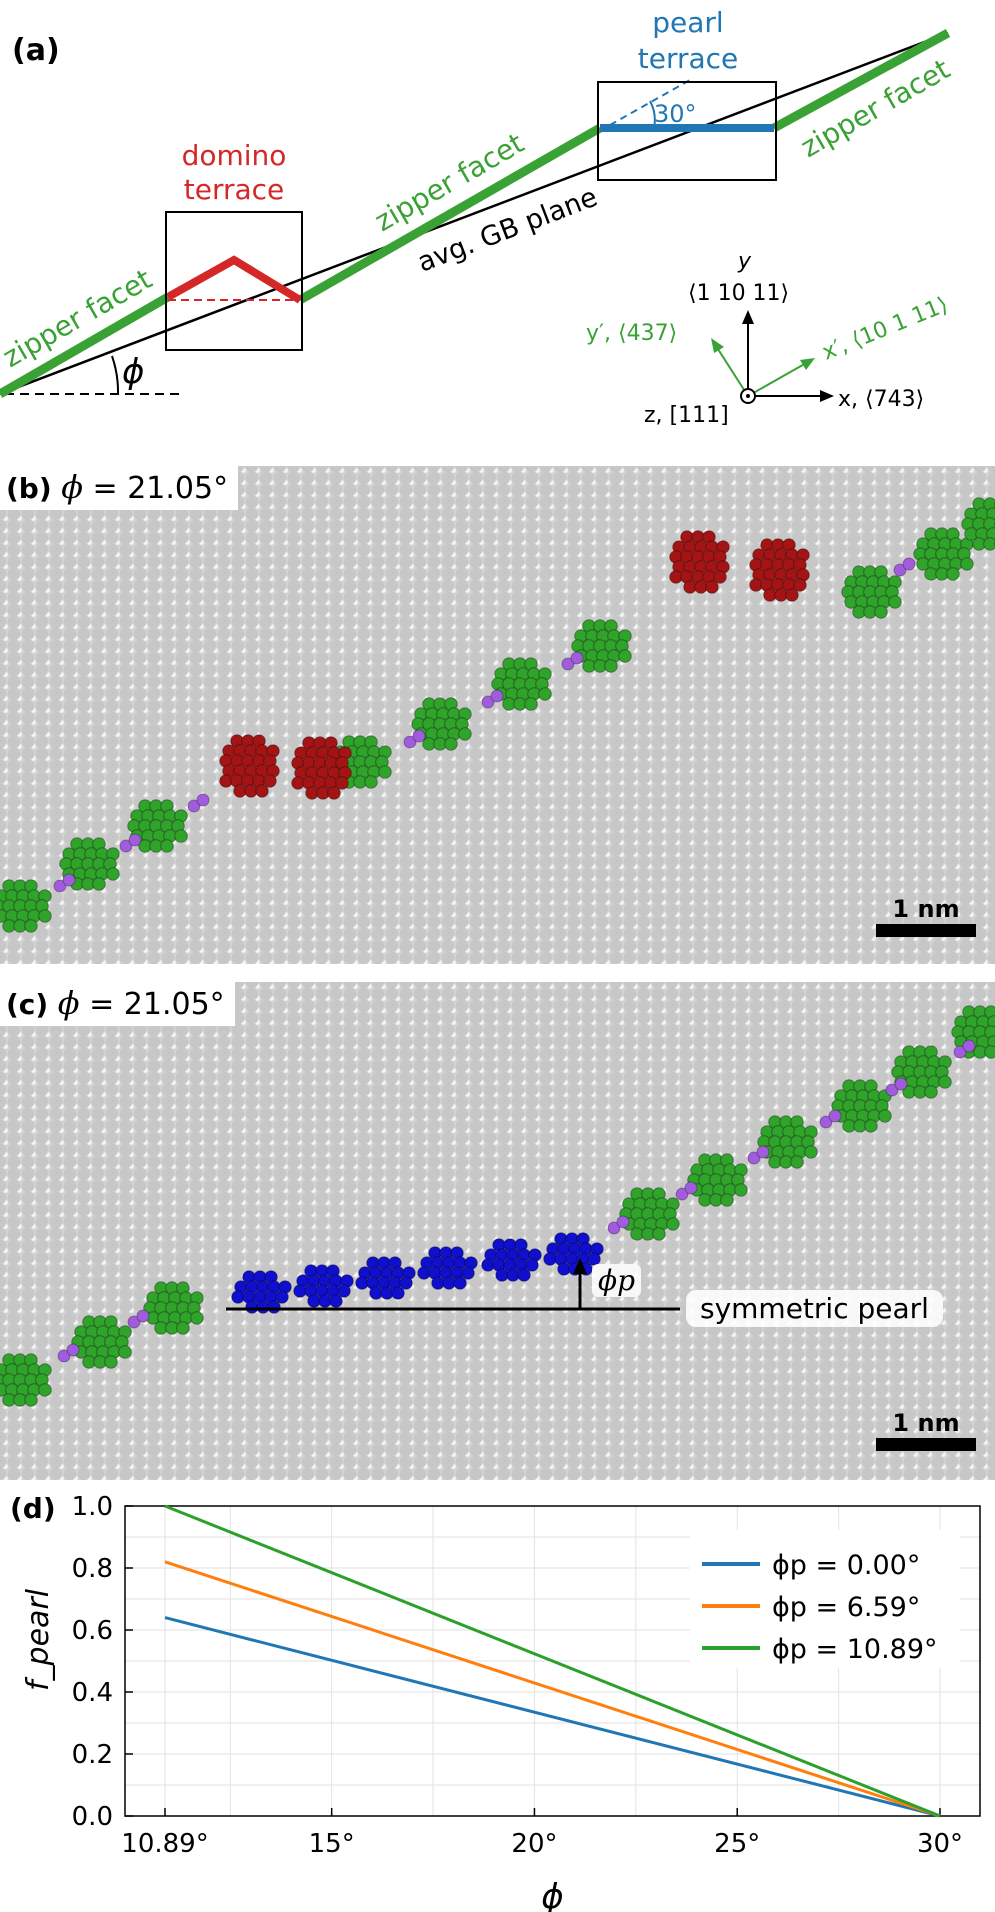 The width and height of the screenshot is (995, 1912). What do you see at coordinates (846, 1607) in the screenshot?
I see `legend-label-1: ϕp = 6.59°` at bounding box center [846, 1607].